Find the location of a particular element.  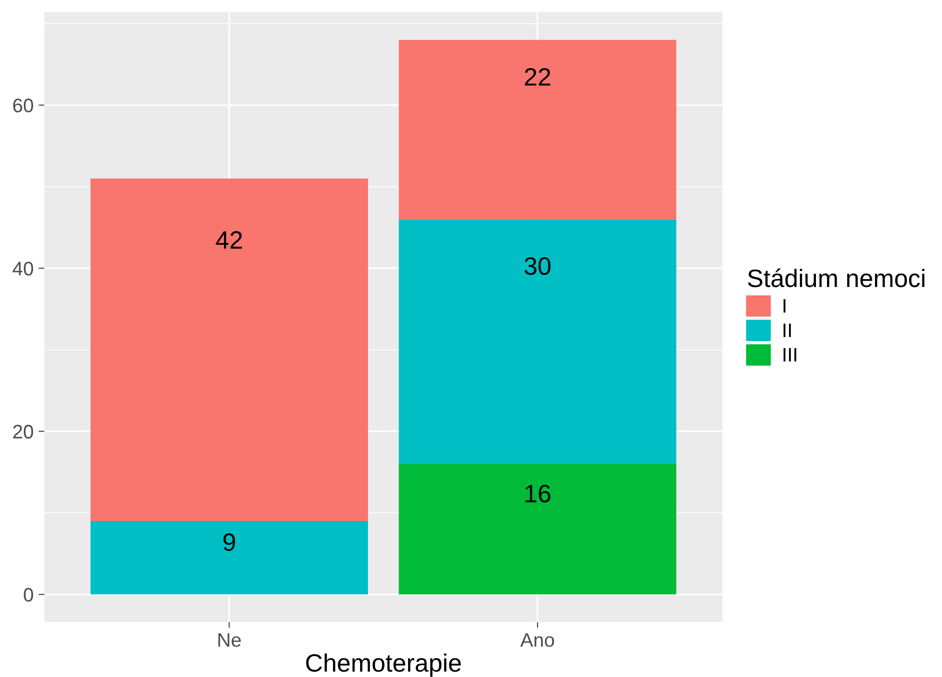

data-label: 9 is located at coordinates (229, 542).